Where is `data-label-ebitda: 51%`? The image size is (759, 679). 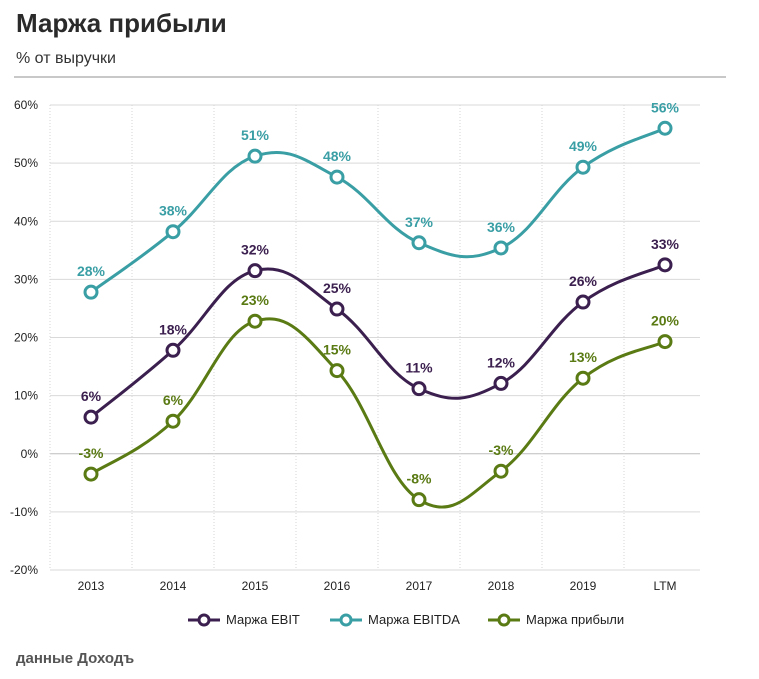 data-label-ebitda: 51% is located at coordinates (255, 135).